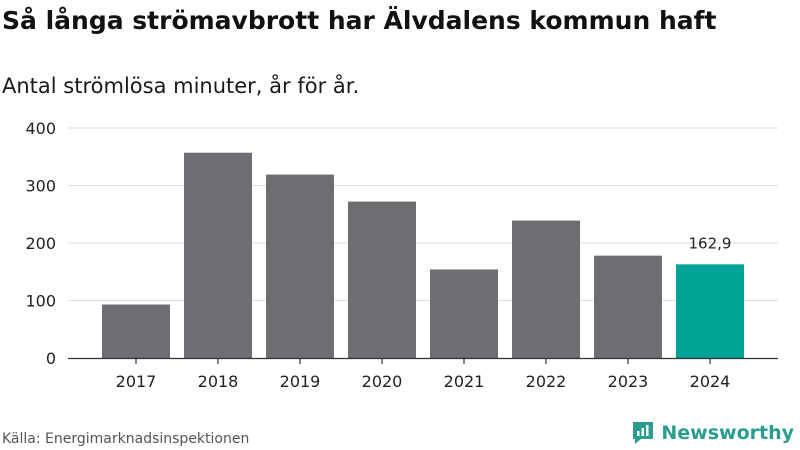 This screenshot has height=450, width=800. What do you see at coordinates (40, 128) in the screenshot?
I see `y-tick-label: 400` at bounding box center [40, 128].